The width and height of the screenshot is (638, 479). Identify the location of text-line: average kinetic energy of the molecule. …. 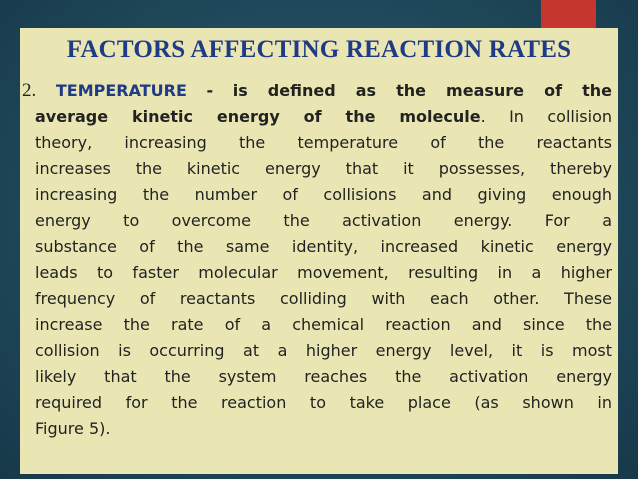
(317, 117).